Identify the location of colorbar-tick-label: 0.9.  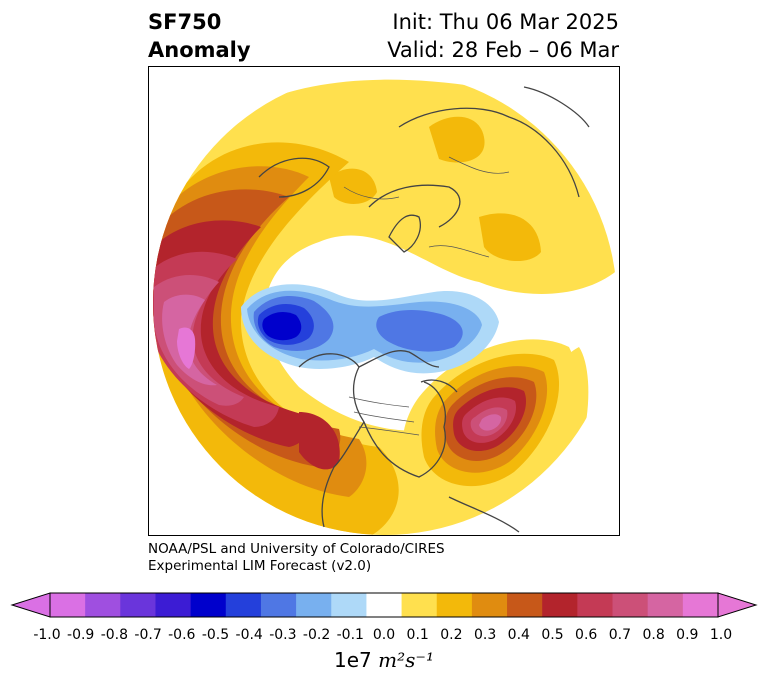
(687, 635).